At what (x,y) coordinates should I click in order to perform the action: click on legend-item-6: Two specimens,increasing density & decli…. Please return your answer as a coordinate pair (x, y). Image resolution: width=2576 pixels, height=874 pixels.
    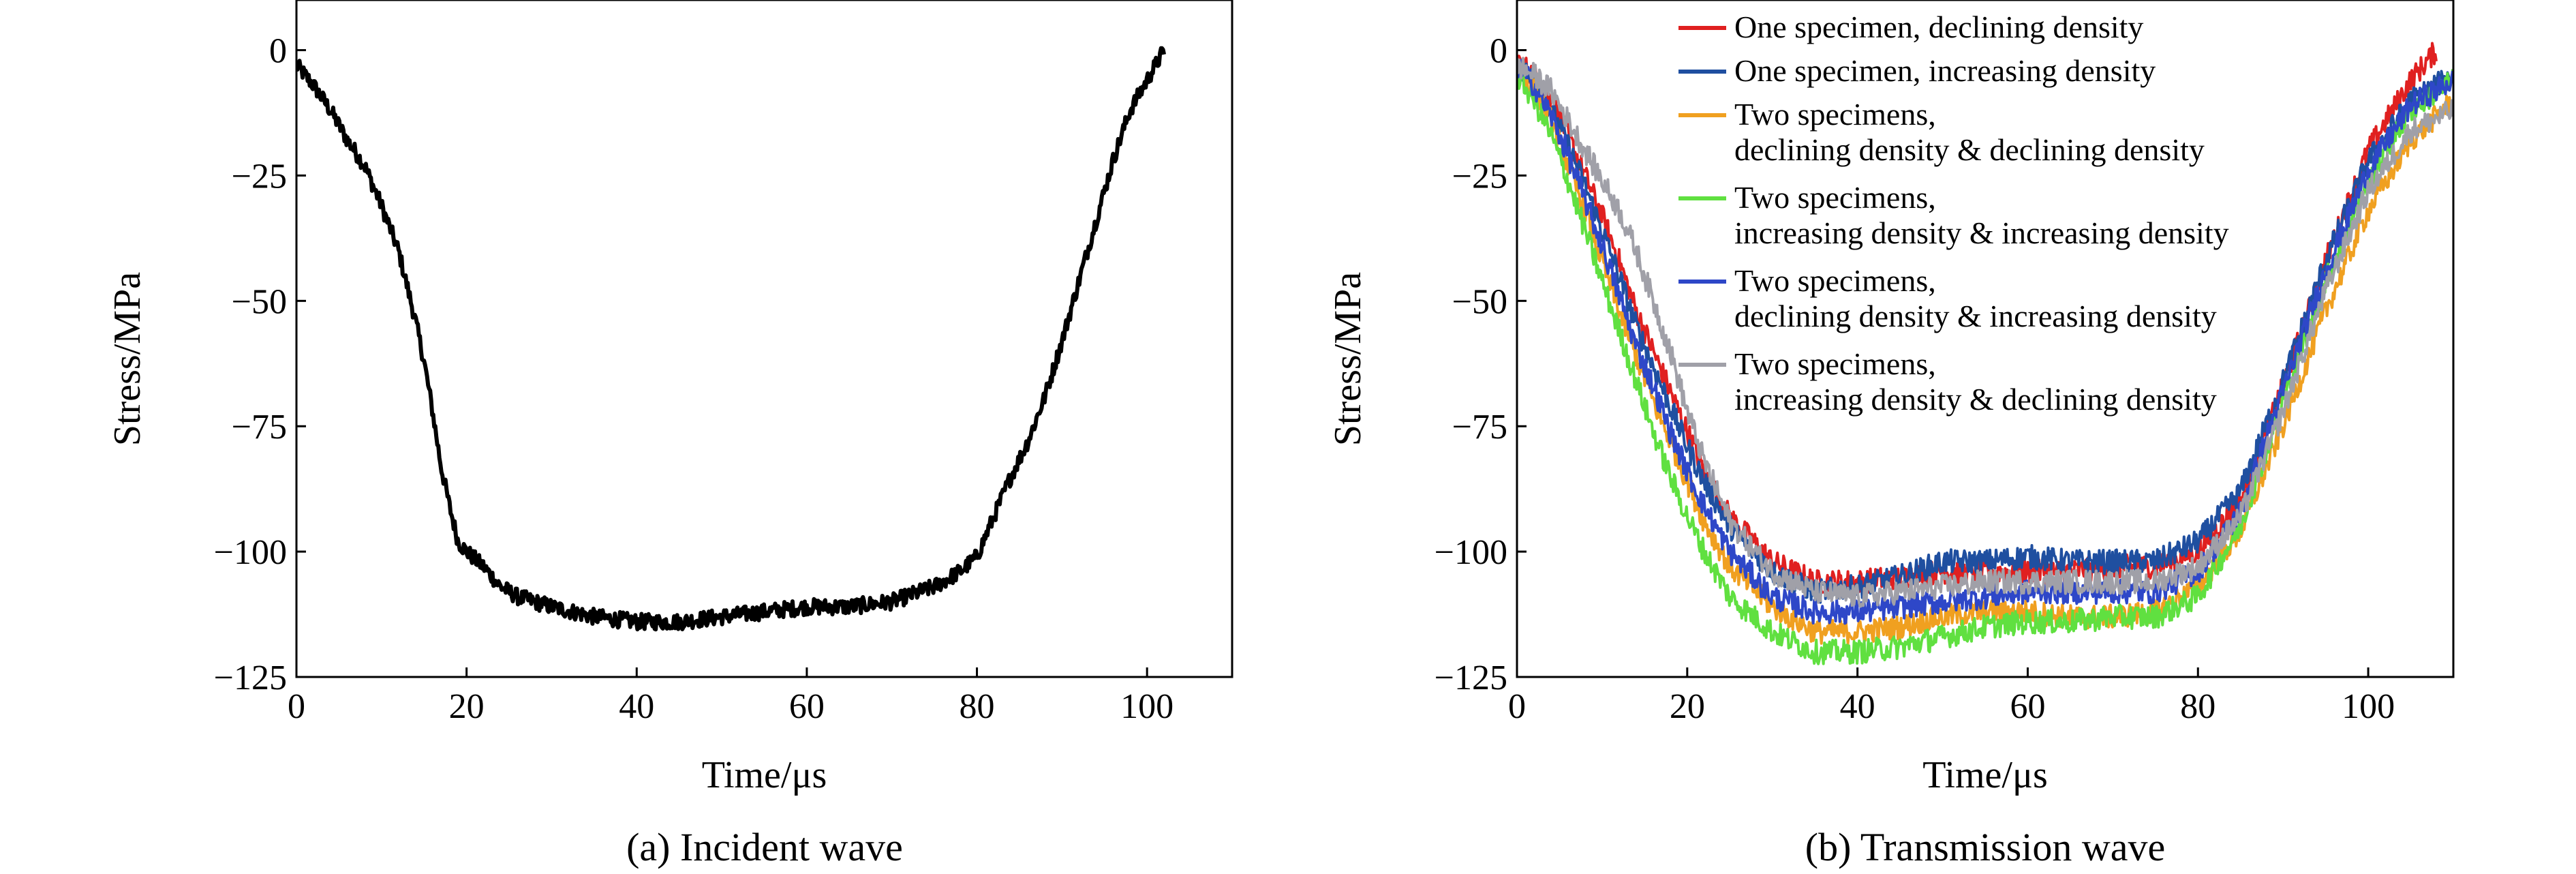
    Looking at the image, I should click on (1947, 381).